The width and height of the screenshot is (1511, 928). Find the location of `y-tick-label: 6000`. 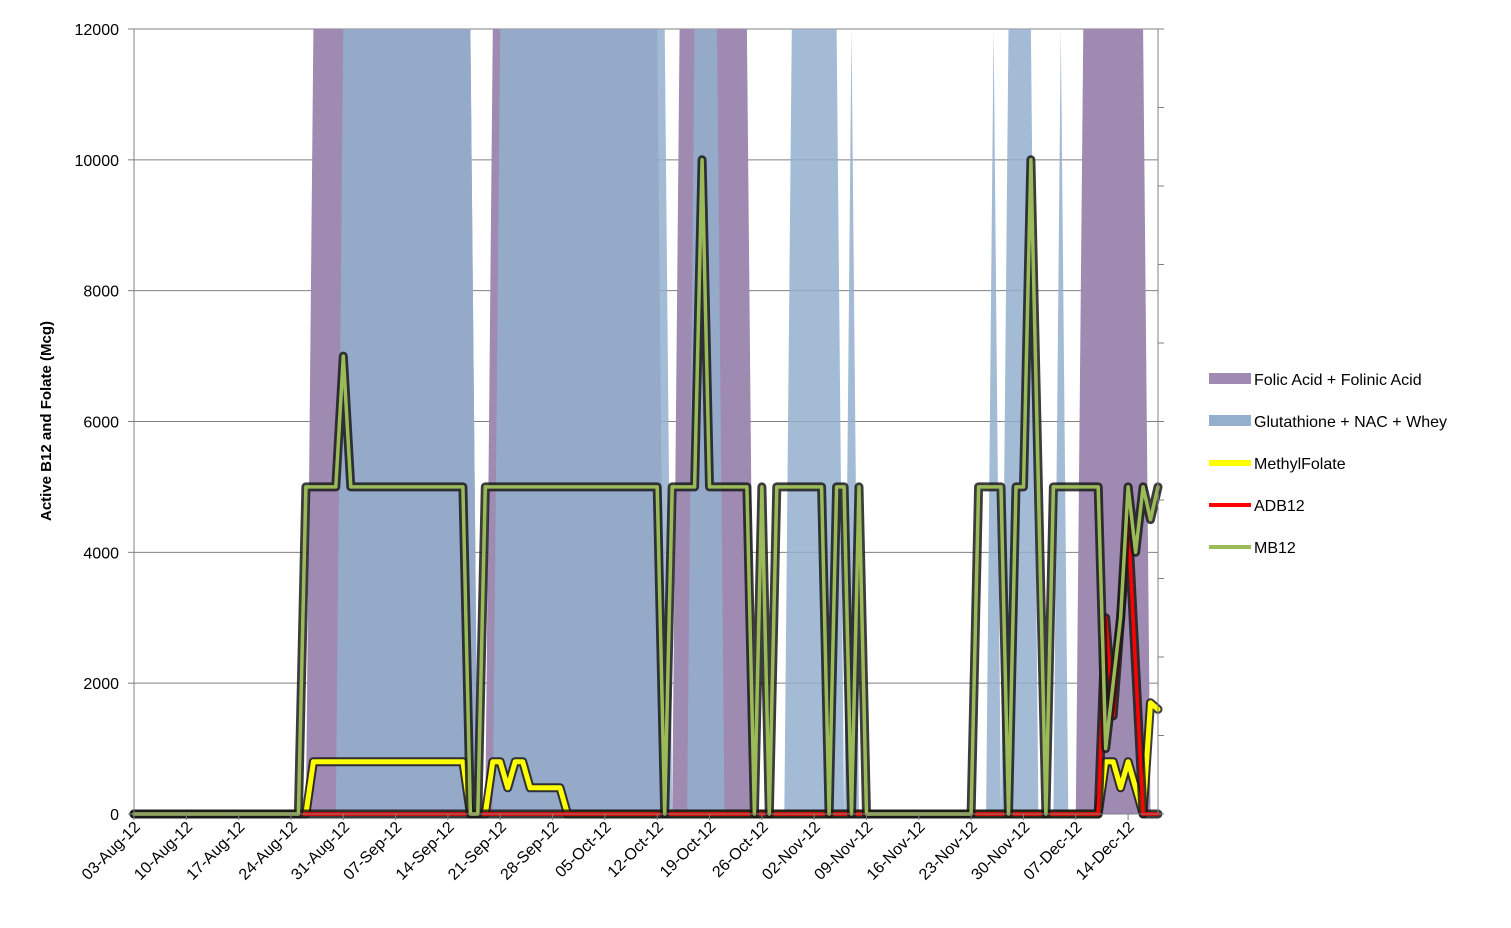

y-tick-label: 6000 is located at coordinates (101, 423).